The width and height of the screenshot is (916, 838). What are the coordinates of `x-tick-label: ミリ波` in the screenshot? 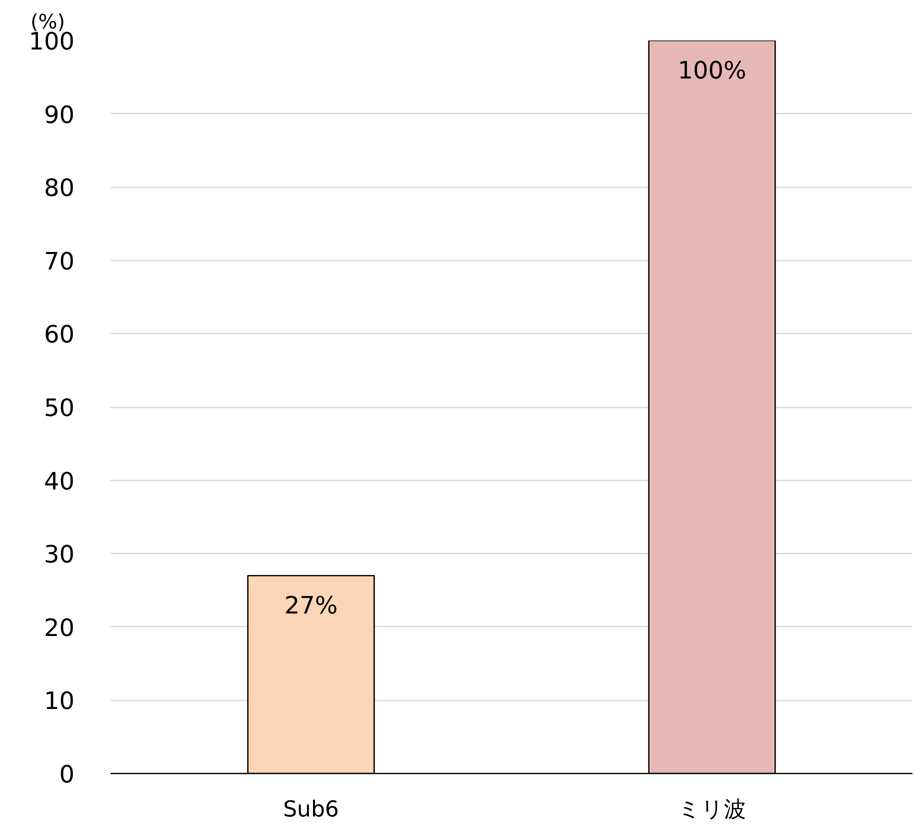 It's located at (712, 810).